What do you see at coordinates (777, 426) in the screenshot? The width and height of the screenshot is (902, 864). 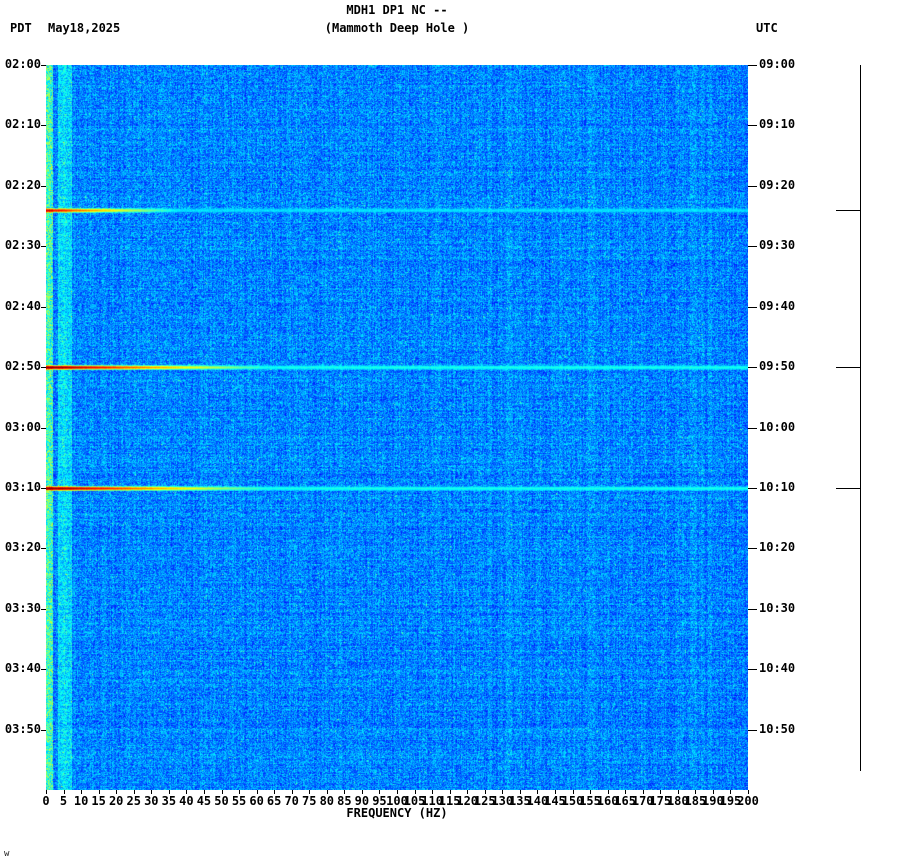 I see `ytick-label-utc: 10:00` at bounding box center [777, 426].